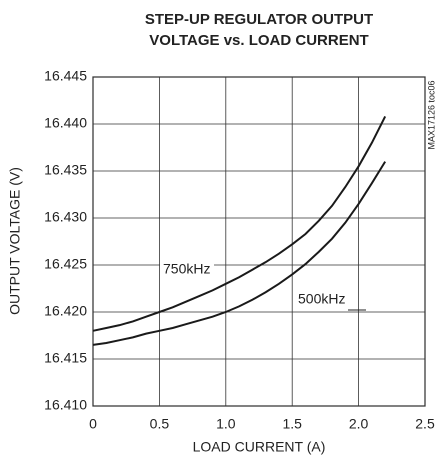 The height and width of the screenshot is (463, 438). What do you see at coordinates (65, 217) in the screenshot?
I see `y-tick-label: 16.430` at bounding box center [65, 217].